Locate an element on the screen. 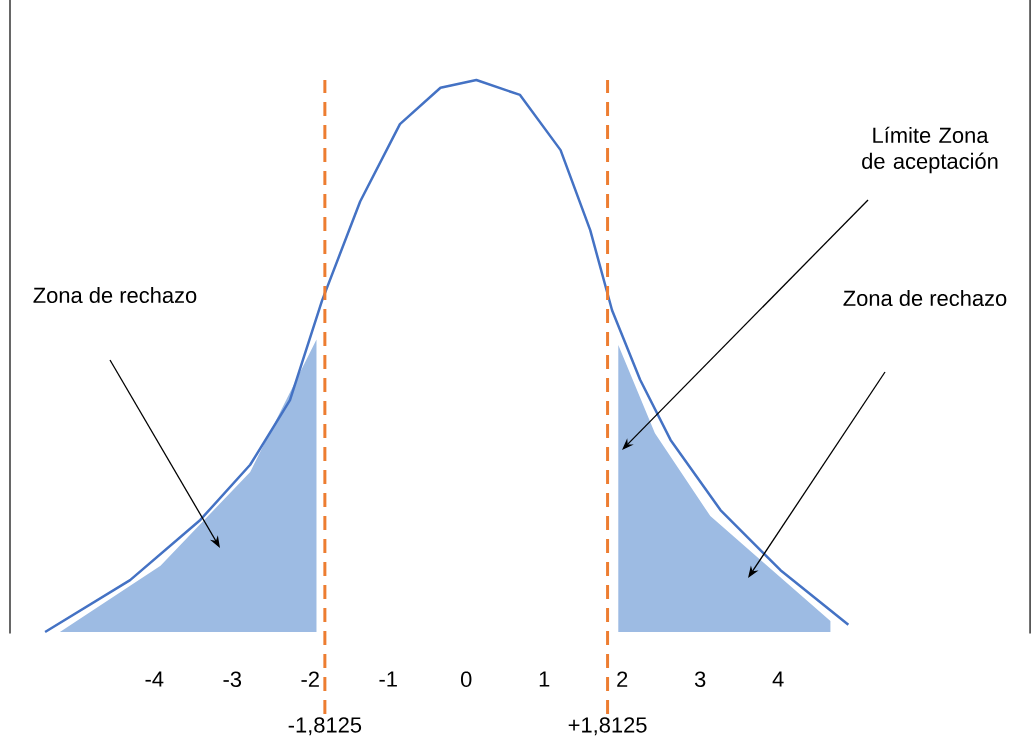 The width and height of the screenshot is (1033, 754). x-tick-label: 1 is located at coordinates (544, 679).